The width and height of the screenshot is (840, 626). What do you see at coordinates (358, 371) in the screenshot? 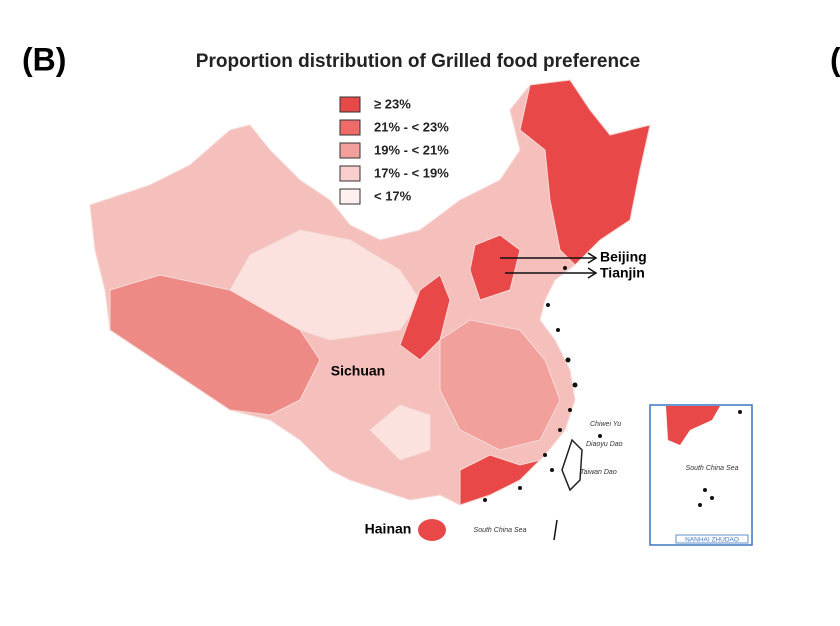
I see `place-label: Sichuan` at bounding box center [358, 371].